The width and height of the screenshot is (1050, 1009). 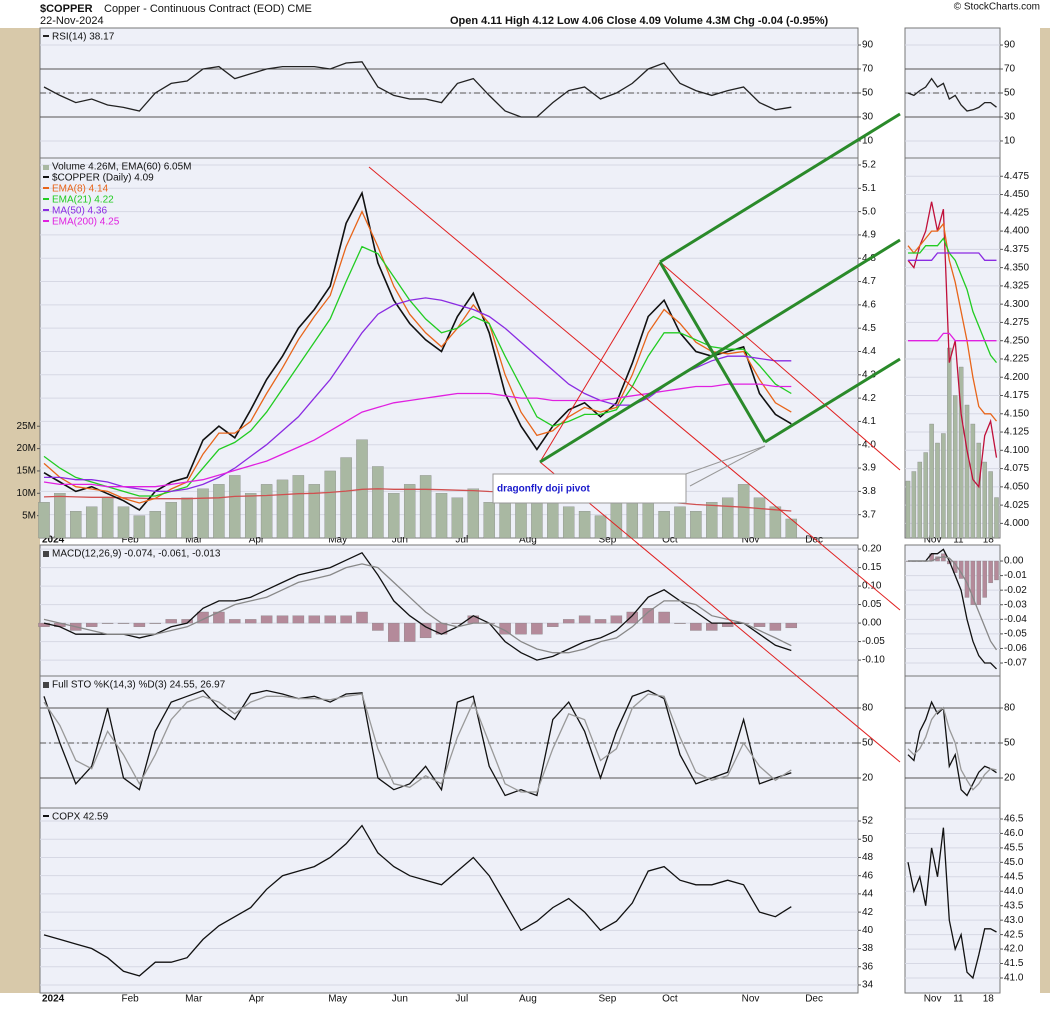 What do you see at coordinates (868, 985) in the screenshot?
I see `y-tick-label: 34` at bounding box center [868, 985].